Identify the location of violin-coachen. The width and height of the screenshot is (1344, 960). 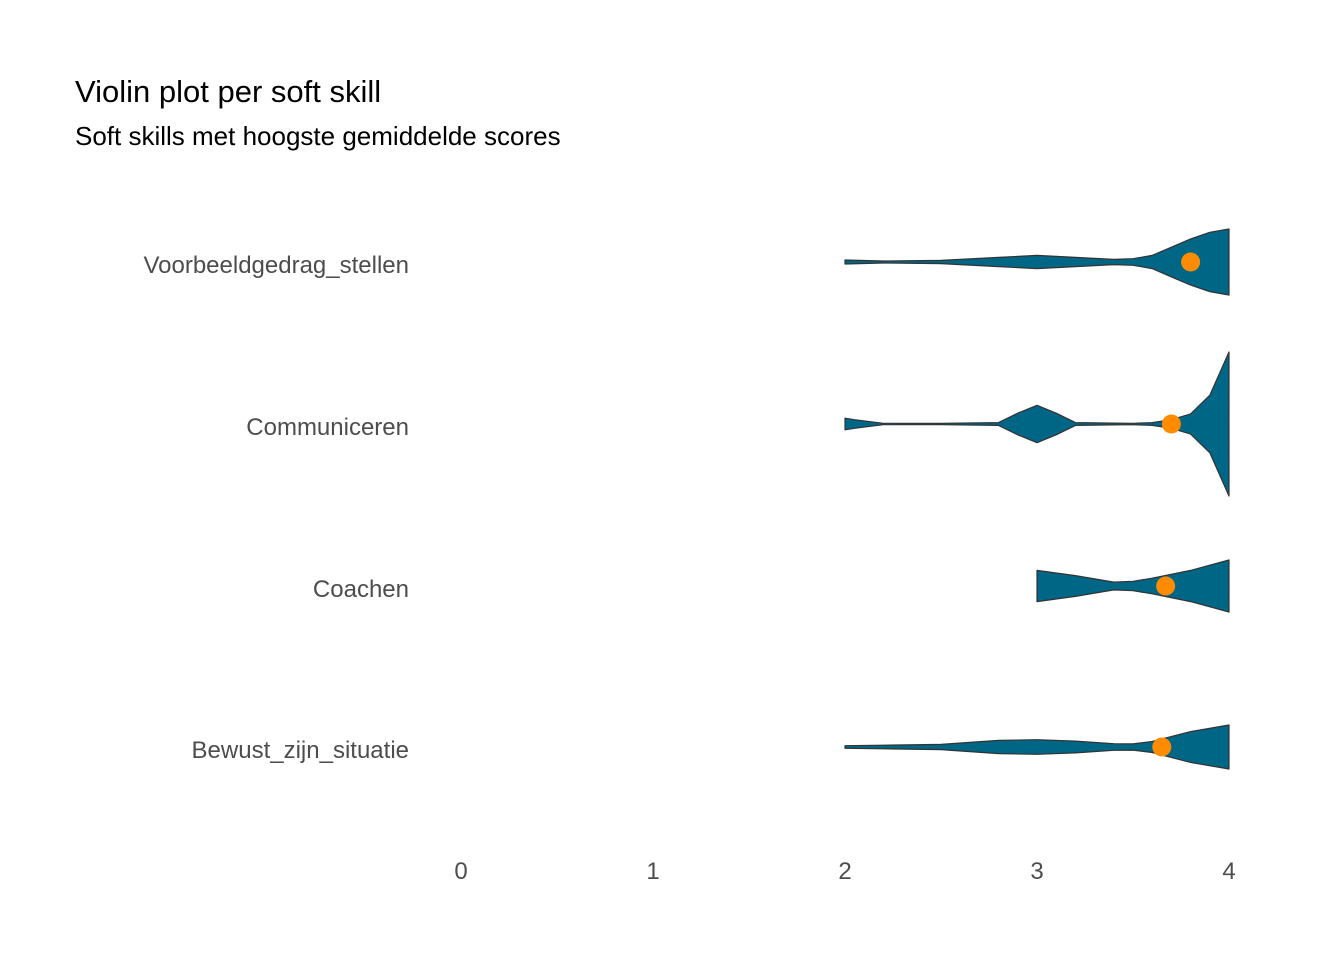
(1133, 586).